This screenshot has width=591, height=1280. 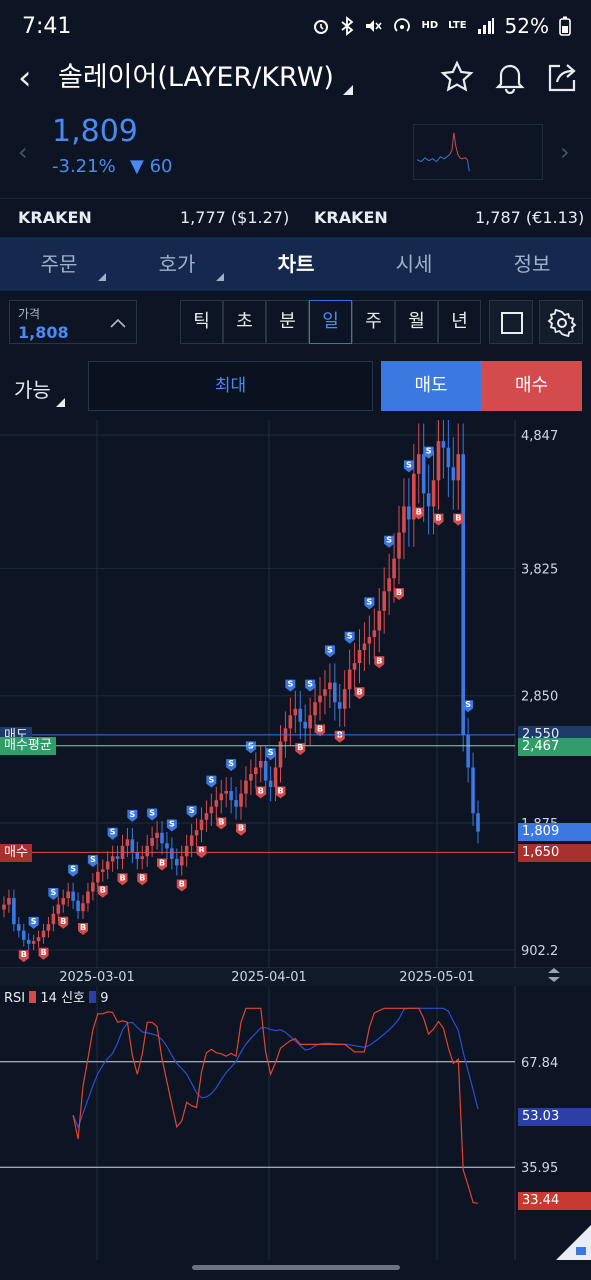 I want to click on tab-order: 주문, so click(x=64, y=264).